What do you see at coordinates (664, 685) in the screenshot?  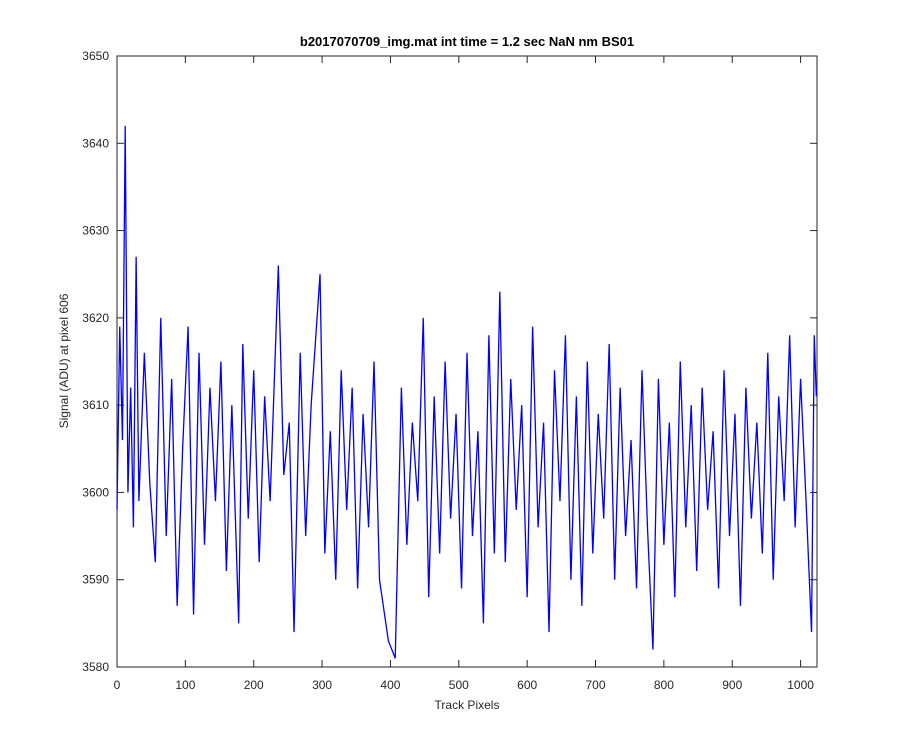 I see `x-tick-label: 800` at bounding box center [664, 685].